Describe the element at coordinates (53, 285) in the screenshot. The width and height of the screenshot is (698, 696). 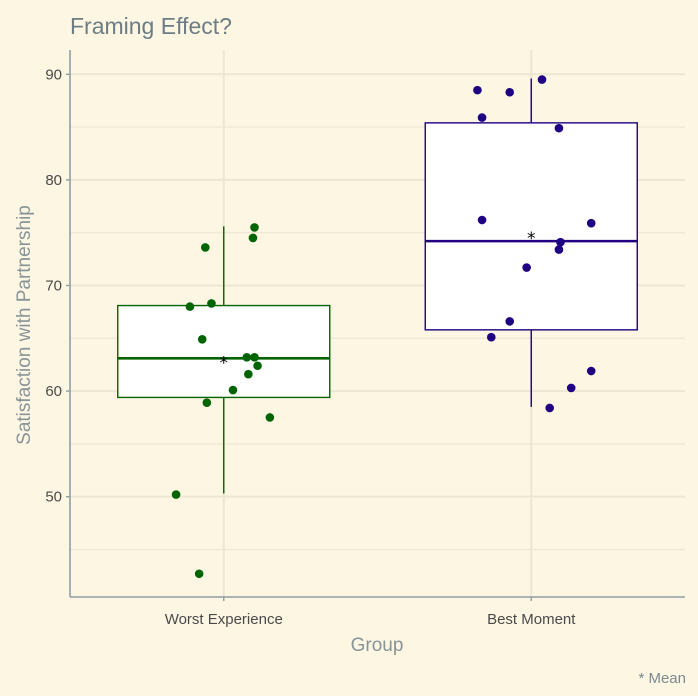
I see `y-tick-label: 70` at that location.